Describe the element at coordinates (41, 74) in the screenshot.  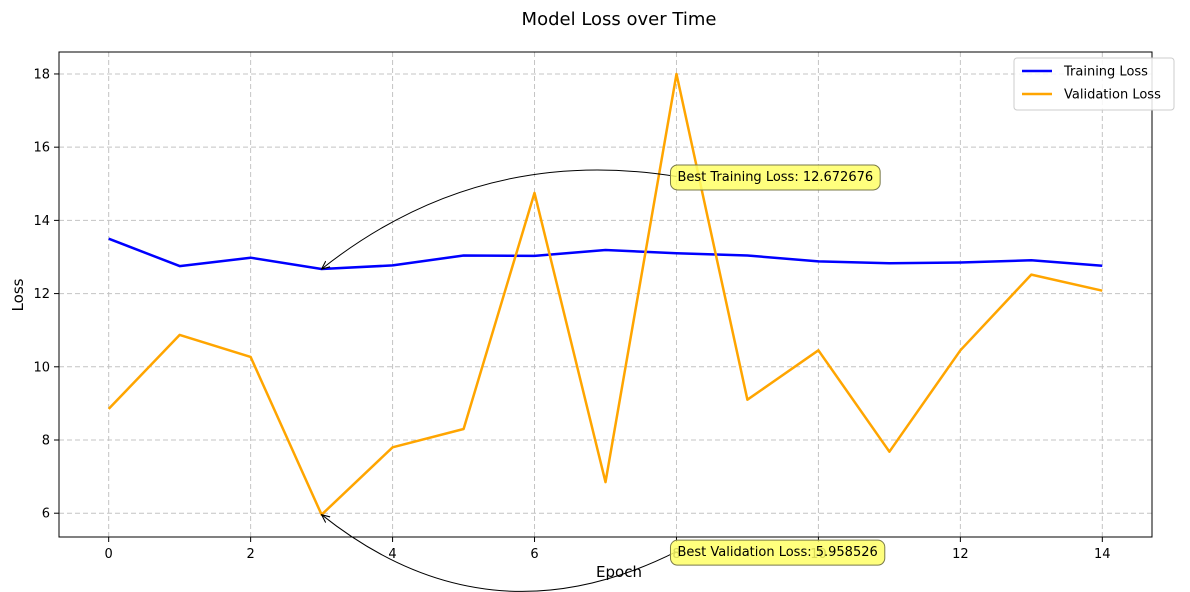
I see `y-tick-label: 18` at that location.